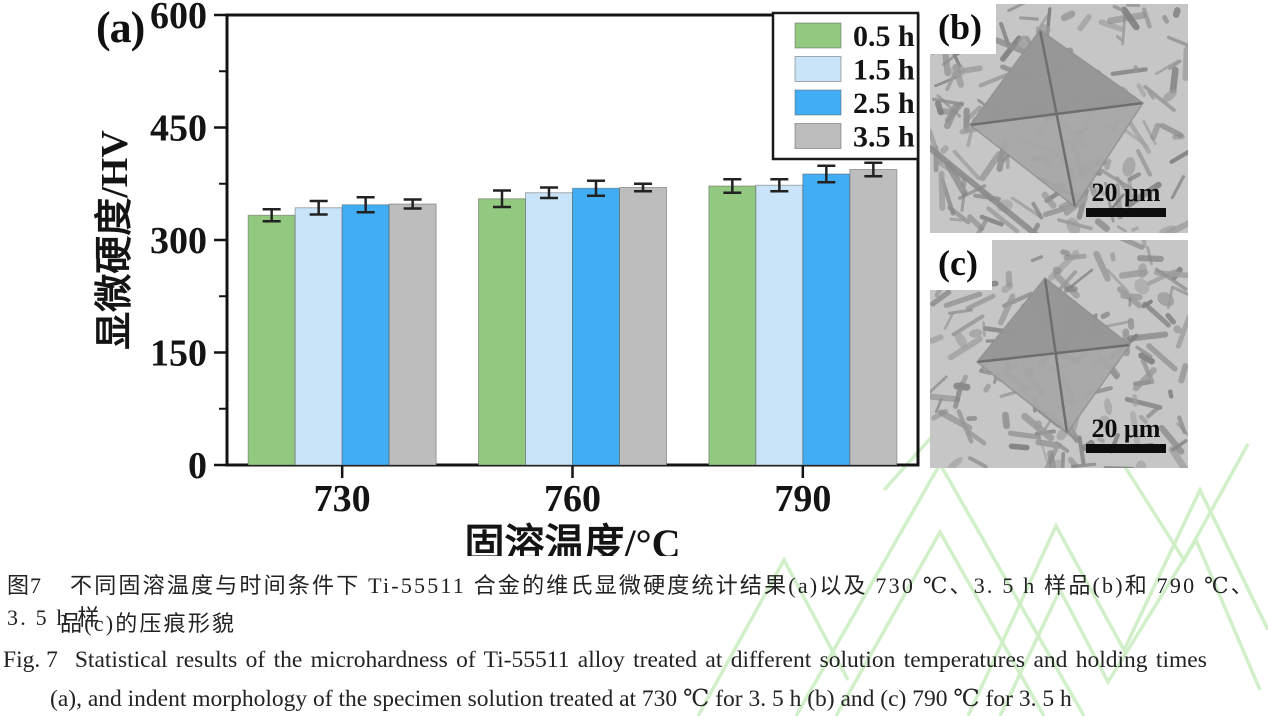  Describe the element at coordinates (643, 326) in the screenshot. I see `bar-760-3.5h` at that location.